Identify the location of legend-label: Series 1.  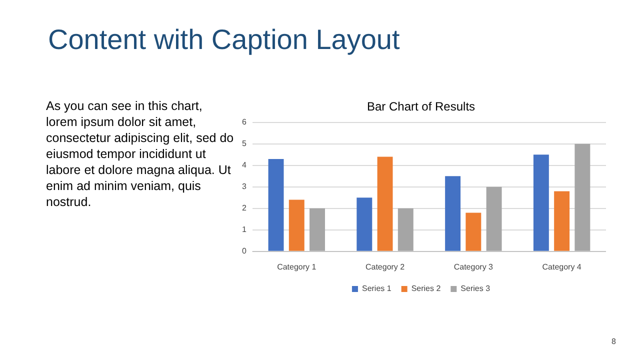
(377, 289).